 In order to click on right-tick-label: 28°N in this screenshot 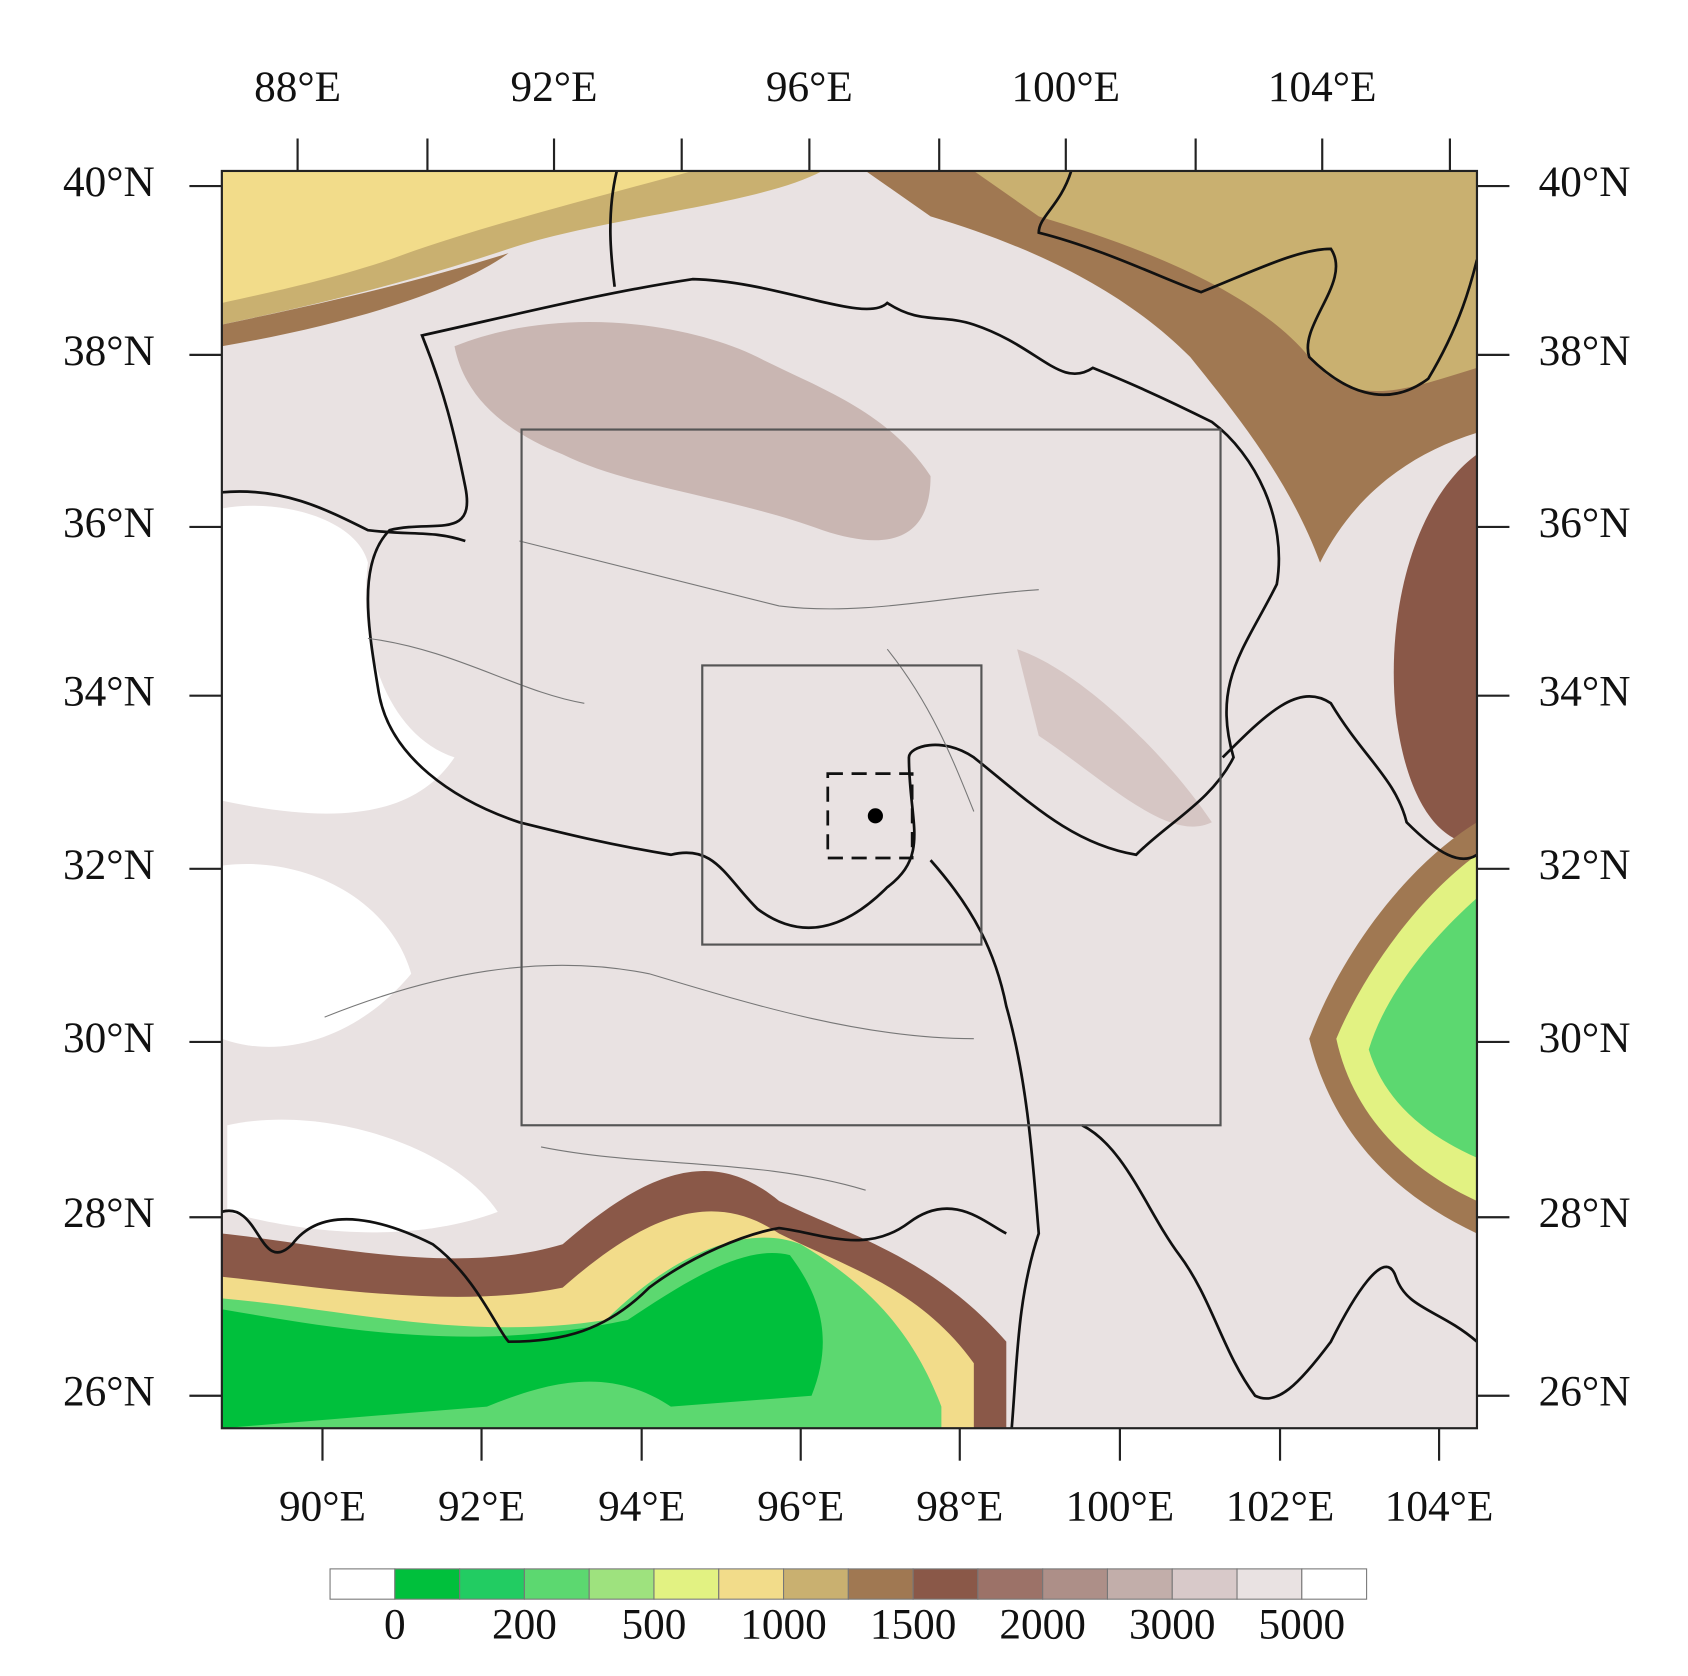, I will do `click(1585, 1213)`.